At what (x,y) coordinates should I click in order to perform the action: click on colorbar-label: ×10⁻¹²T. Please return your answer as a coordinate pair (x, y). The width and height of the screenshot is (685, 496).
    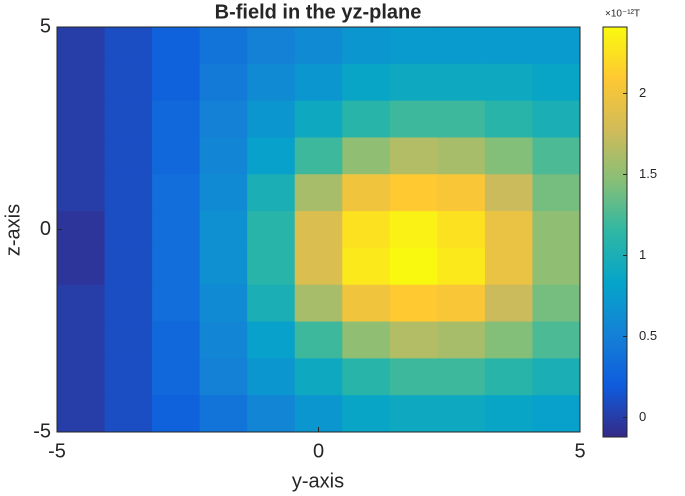
    Looking at the image, I should click on (622, 14).